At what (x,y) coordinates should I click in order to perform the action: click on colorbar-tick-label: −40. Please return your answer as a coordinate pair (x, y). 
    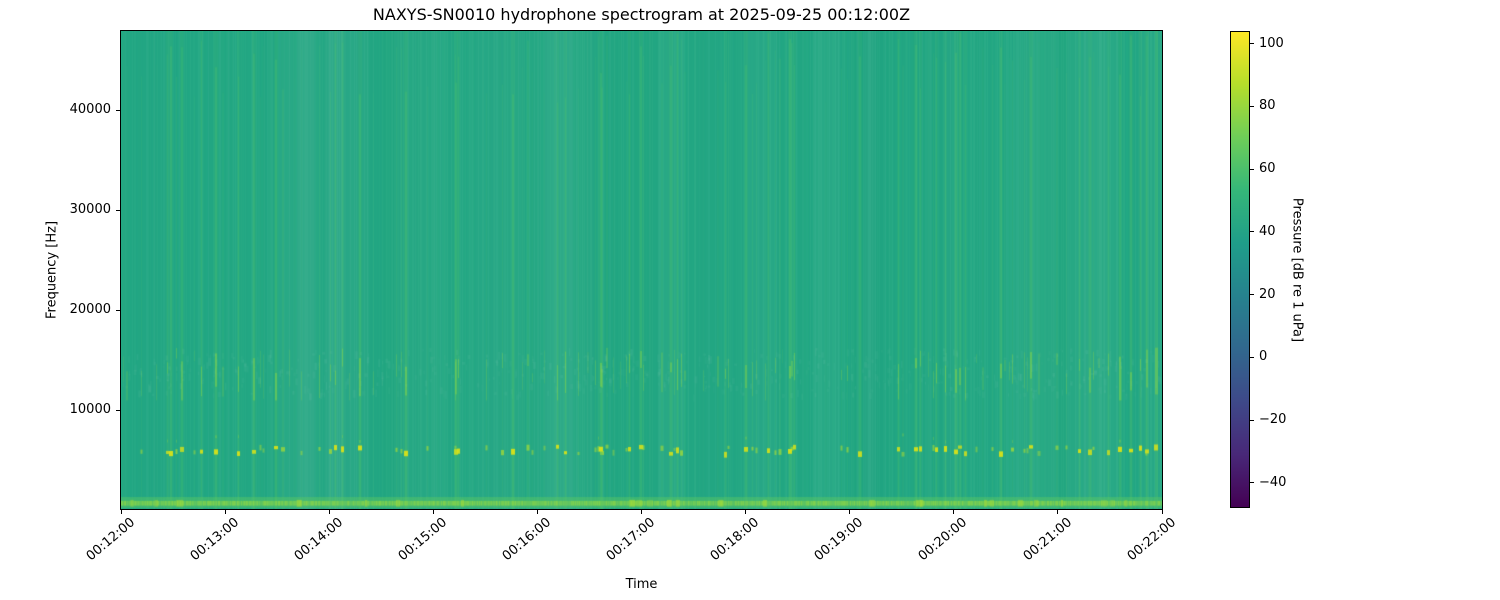
    Looking at the image, I should click on (1273, 482).